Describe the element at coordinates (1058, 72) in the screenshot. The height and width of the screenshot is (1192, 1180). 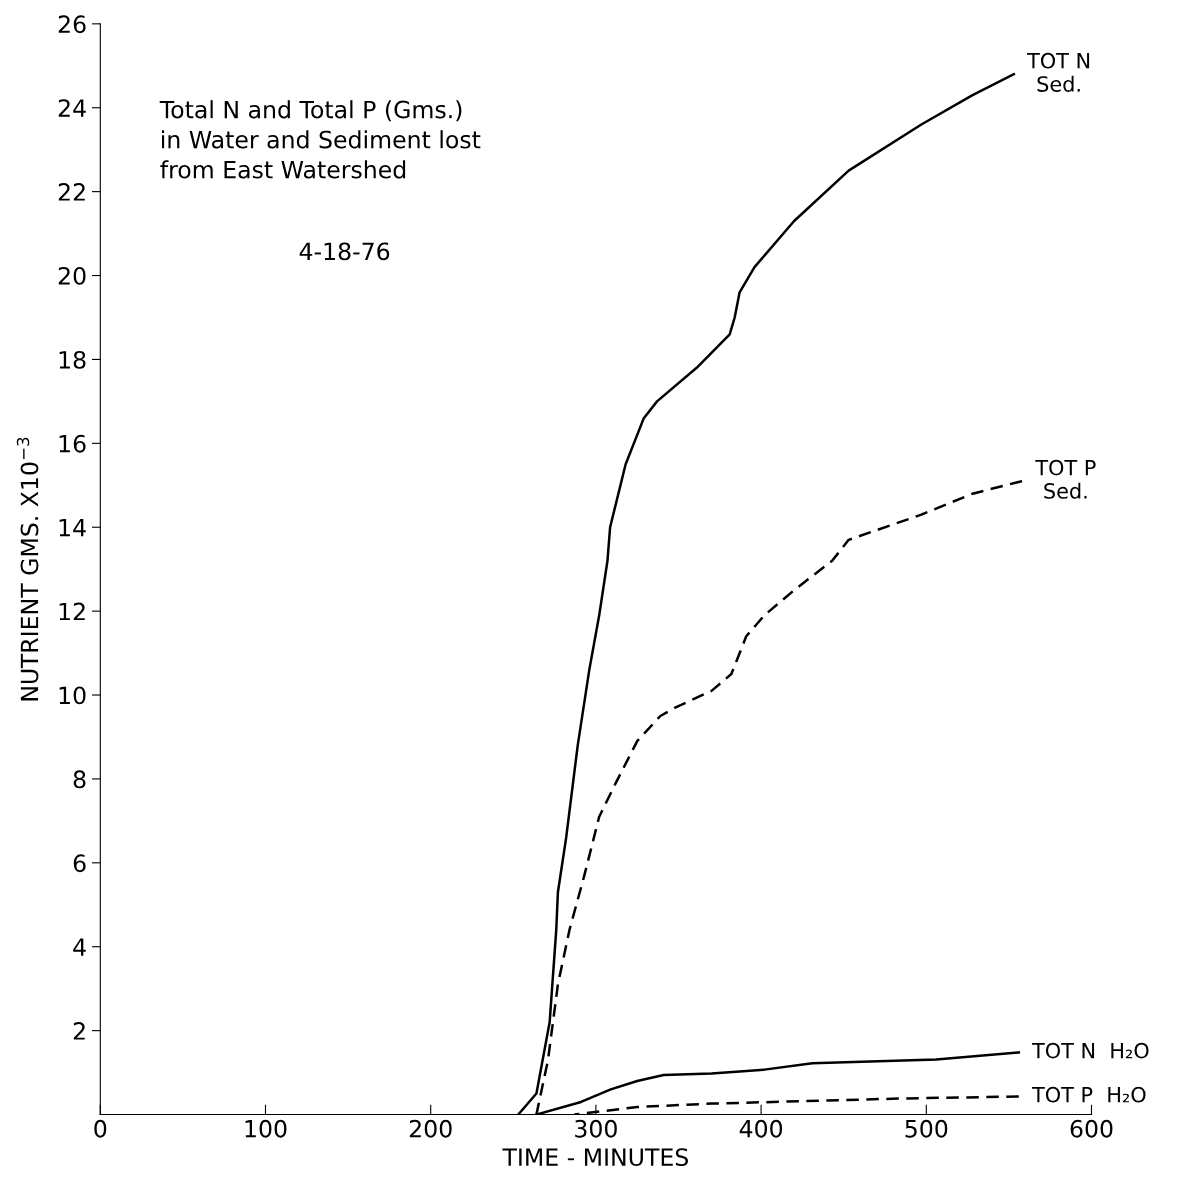
I see `series-label: TOT N Sed.` at that location.